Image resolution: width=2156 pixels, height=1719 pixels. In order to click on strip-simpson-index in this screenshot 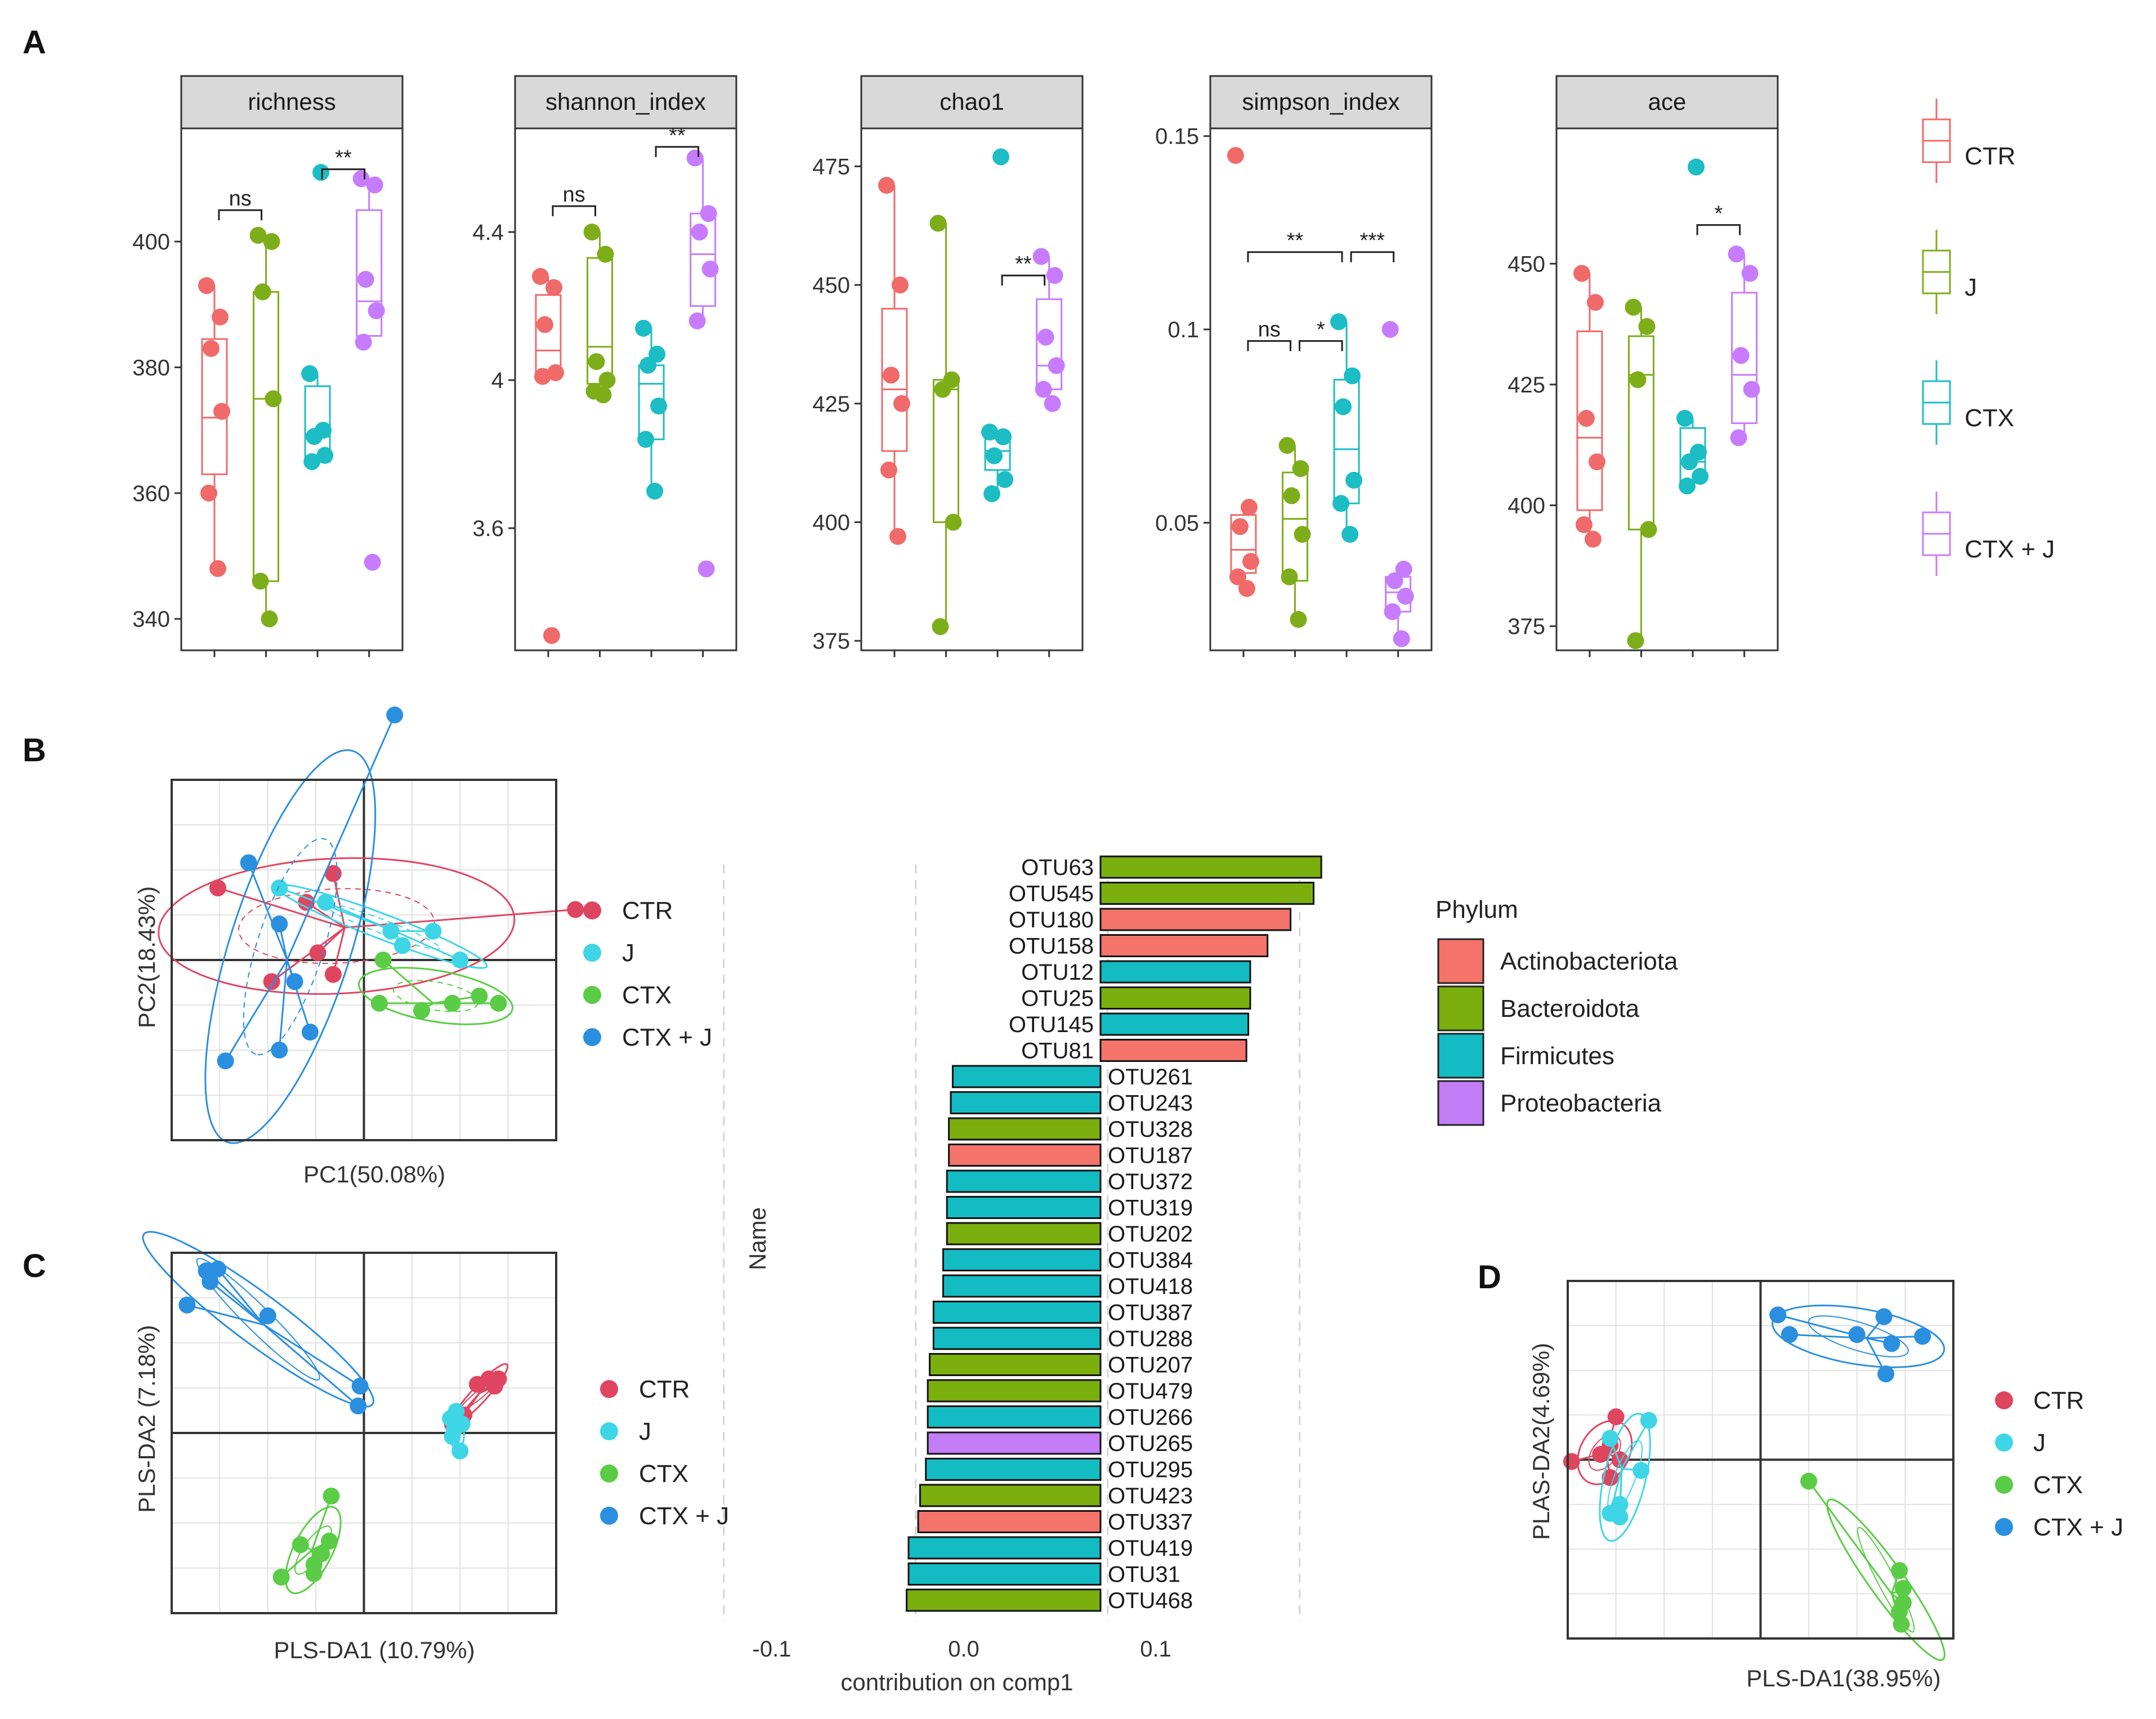, I will do `click(1321, 103)`.